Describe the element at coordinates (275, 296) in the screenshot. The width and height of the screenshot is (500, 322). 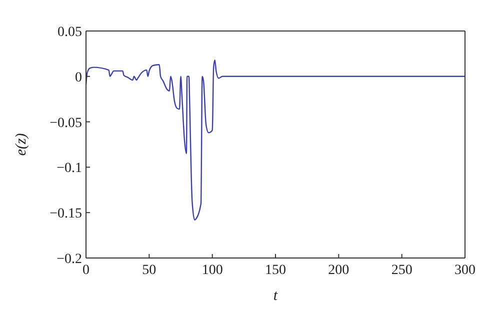
I see `x-axis-title: t` at that location.